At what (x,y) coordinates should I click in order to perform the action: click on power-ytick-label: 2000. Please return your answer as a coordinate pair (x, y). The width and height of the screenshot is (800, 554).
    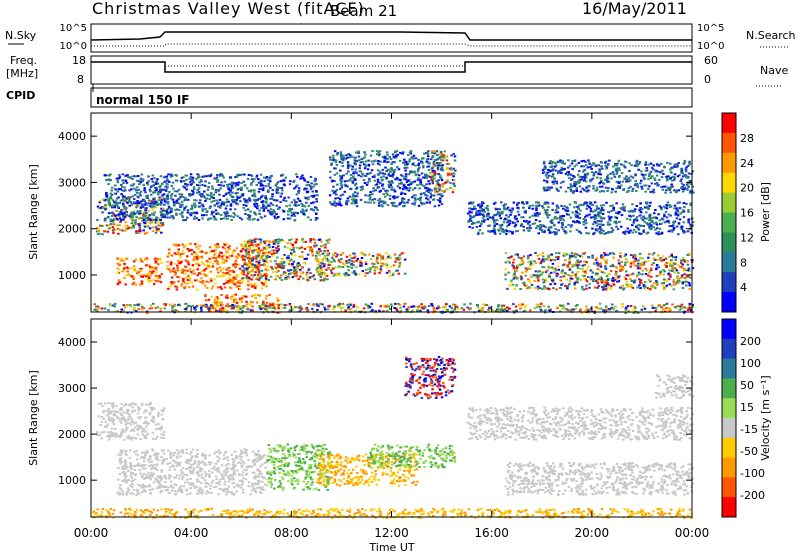
    Looking at the image, I should click on (72, 229).